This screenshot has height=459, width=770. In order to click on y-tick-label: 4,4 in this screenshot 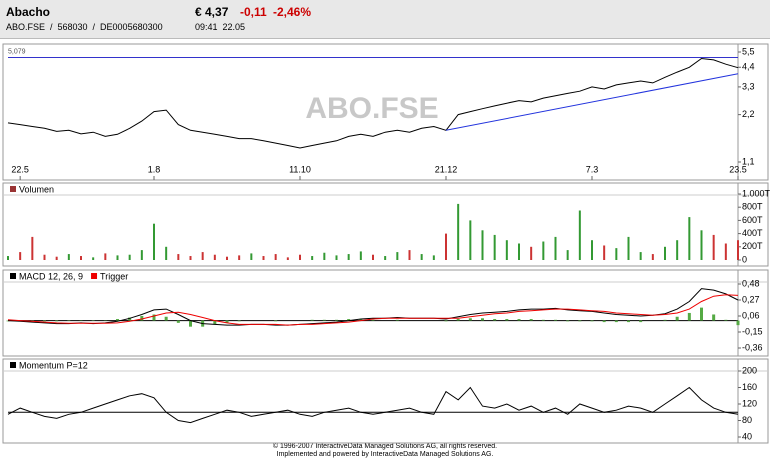, I will do `click(748, 67)`.